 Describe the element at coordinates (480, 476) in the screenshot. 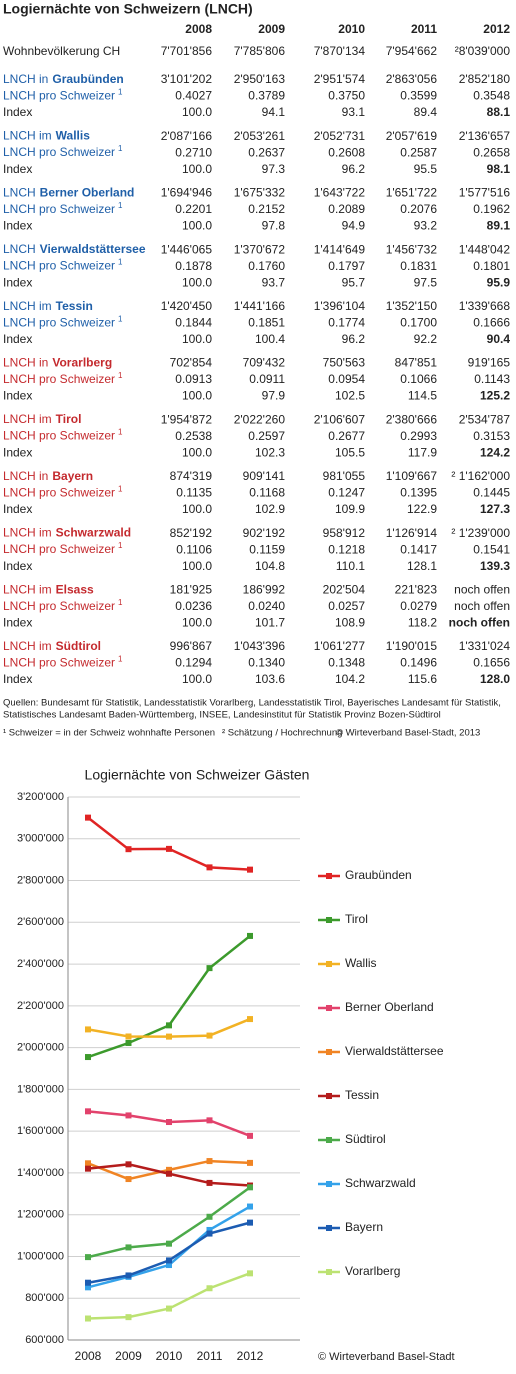

I see `cell: ² 1'162'000` at that location.